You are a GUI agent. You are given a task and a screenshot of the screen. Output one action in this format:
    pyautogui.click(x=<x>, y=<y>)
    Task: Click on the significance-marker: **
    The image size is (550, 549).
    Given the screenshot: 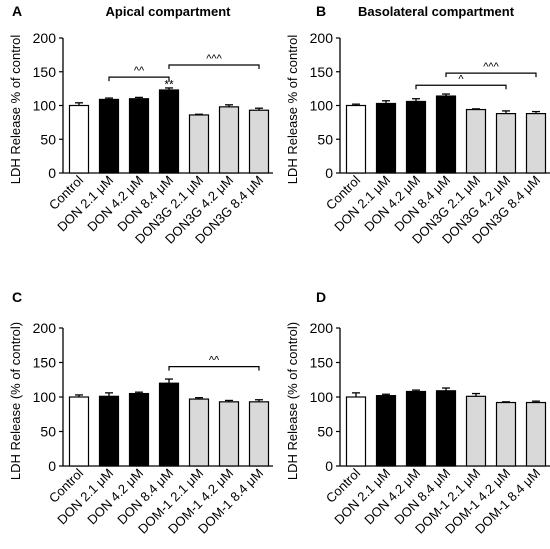 What is the action you would take?
    pyautogui.click(x=169, y=85)
    